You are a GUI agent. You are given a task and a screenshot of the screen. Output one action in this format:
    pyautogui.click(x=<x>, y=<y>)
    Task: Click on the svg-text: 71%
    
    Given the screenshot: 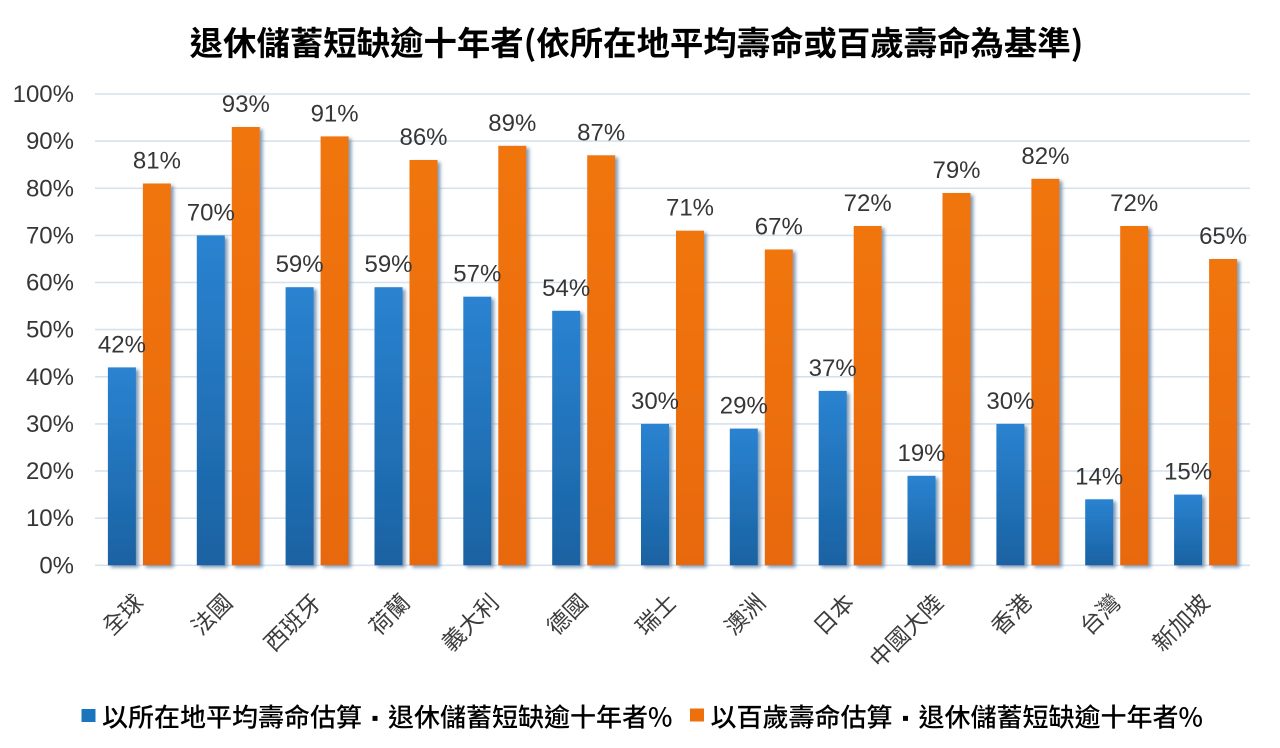 What is the action you would take?
    pyautogui.click(x=690, y=208)
    